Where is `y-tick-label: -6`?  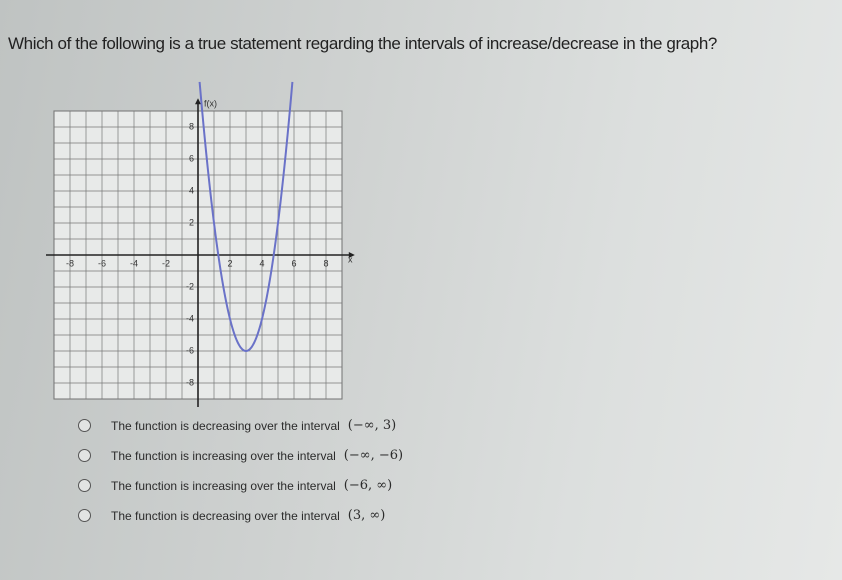
y-tick-label: -6 is located at coordinates (190, 350).